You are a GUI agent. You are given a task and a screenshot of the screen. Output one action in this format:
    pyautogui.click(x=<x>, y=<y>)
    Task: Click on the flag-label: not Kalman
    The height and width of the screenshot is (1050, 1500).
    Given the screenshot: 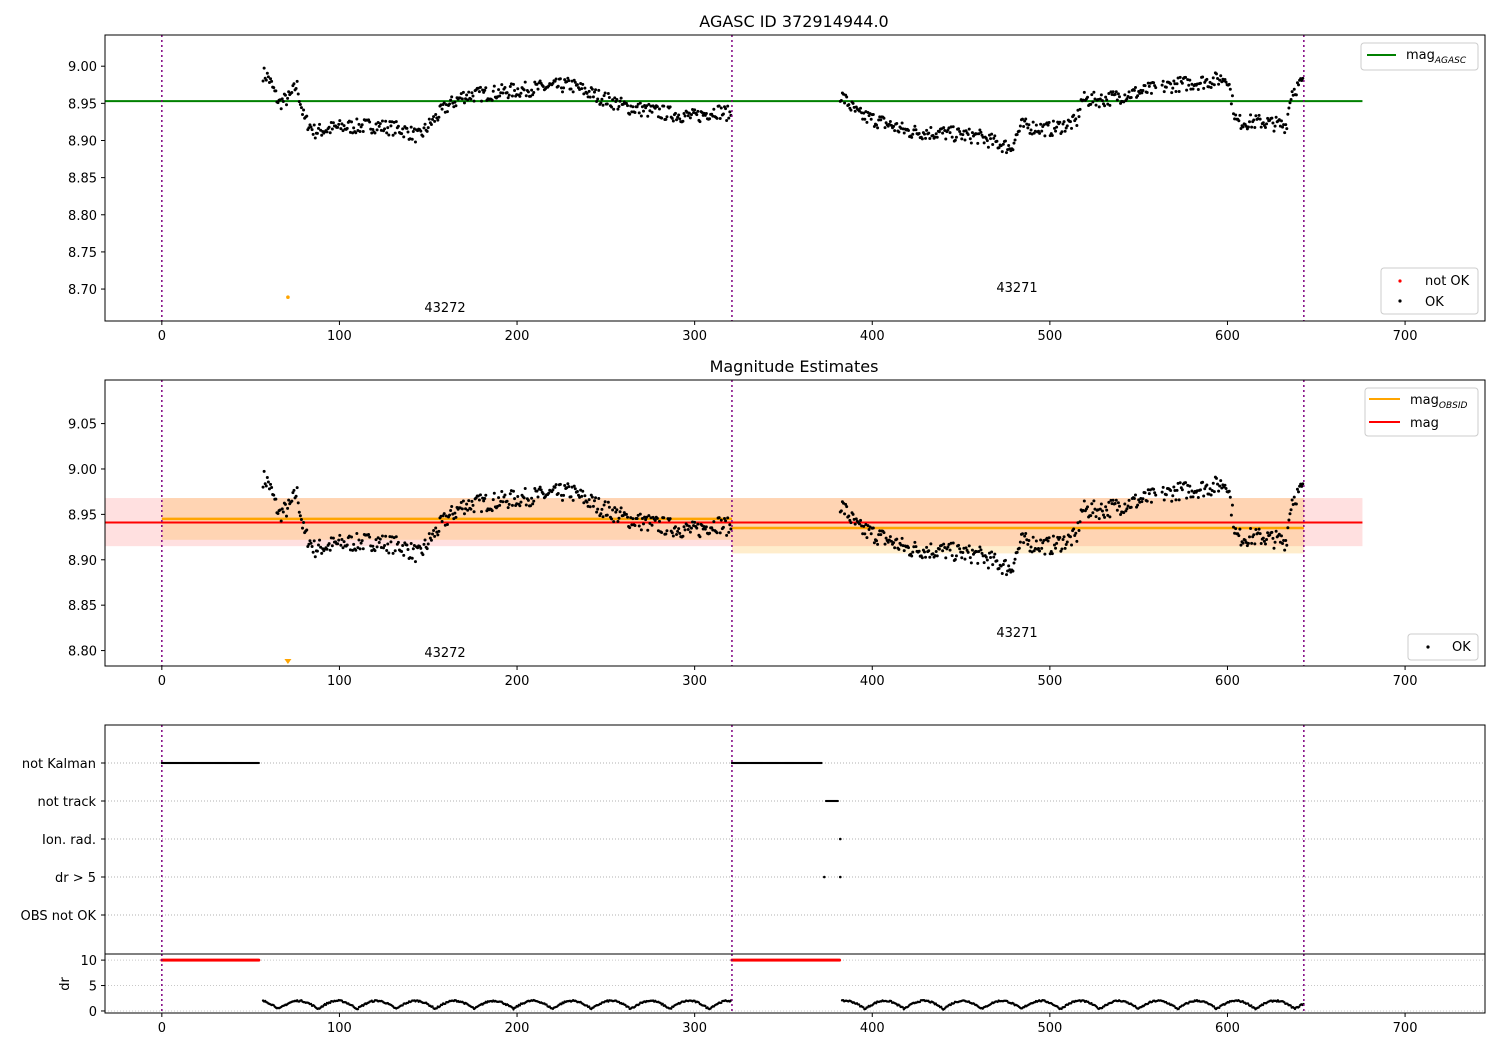 What is the action you would take?
    pyautogui.click(x=59, y=764)
    